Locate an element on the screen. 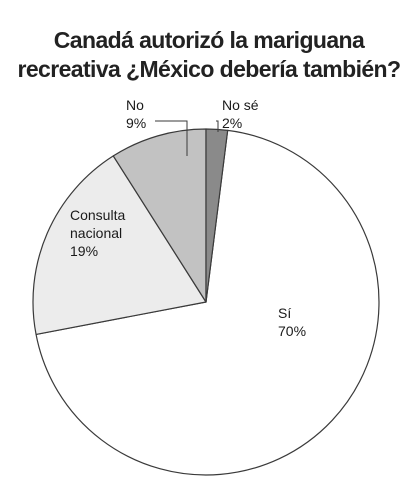 The image size is (418, 500). slice-label-si: Sí 70% is located at coordinates (292, 322).